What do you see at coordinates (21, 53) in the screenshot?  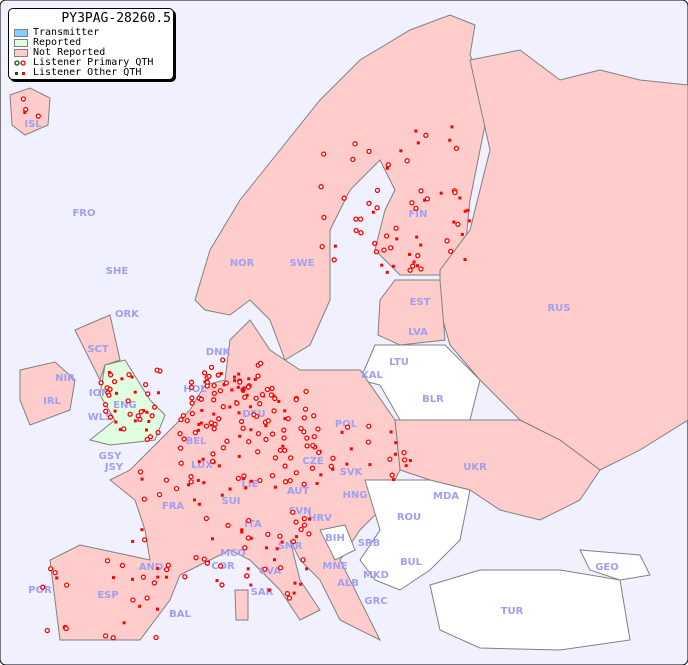 I see `not-reported-swatch` at bounding box center [21, 53].